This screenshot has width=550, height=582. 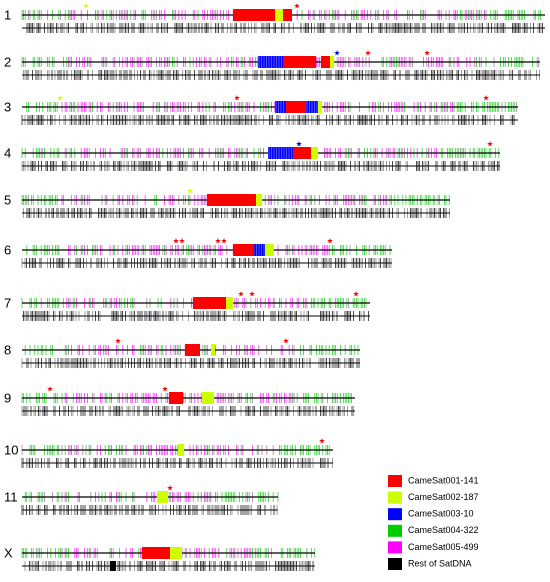 What do you see at coordinates (11, 496) in the screenshot?
I see `chromosome-label: 11` at bounding box center [11, 496].